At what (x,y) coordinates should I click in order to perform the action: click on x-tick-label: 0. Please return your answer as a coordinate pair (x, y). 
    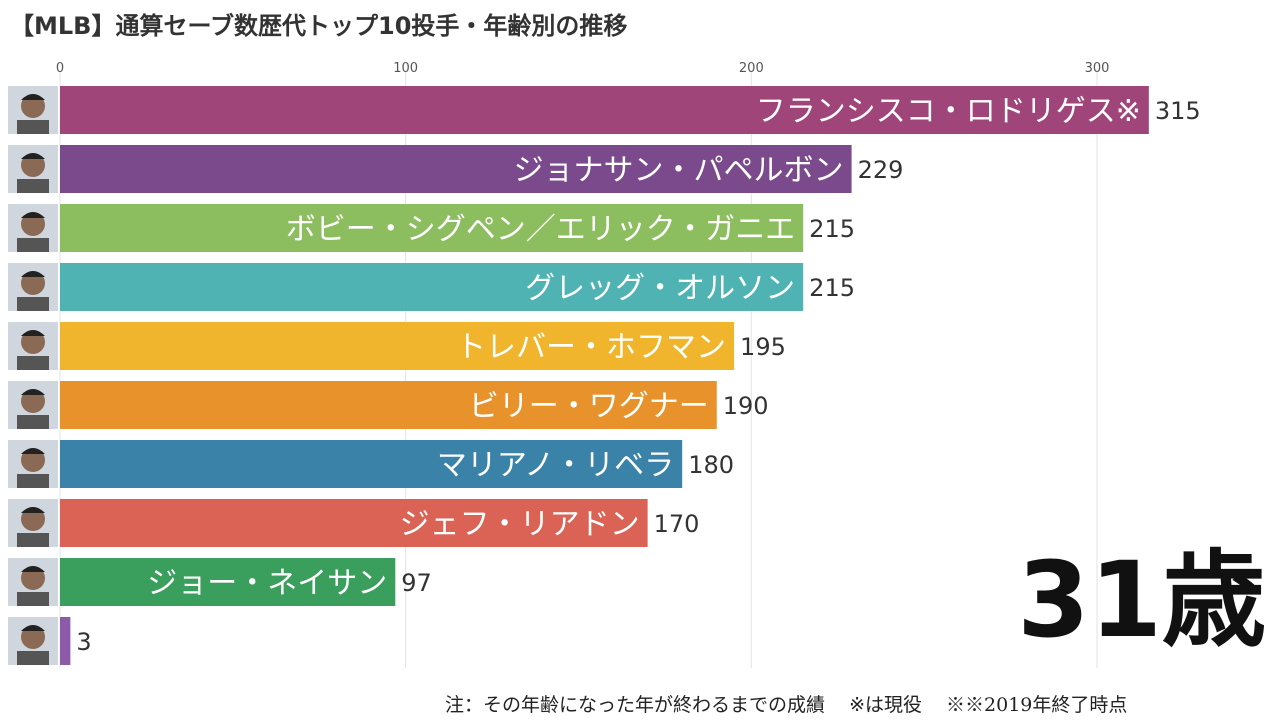
    Looking at the image, I should click on (60, 68).